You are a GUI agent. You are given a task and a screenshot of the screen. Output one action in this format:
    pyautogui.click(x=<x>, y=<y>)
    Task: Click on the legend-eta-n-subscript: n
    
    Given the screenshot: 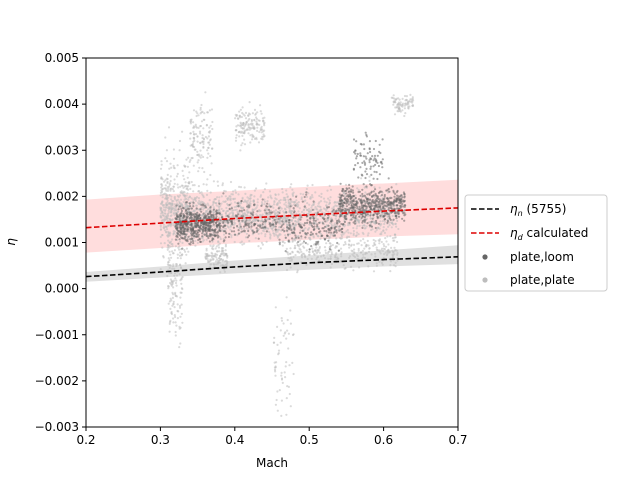 What is the action you would take?
    pyautogui.click(x=520, y=213)
    